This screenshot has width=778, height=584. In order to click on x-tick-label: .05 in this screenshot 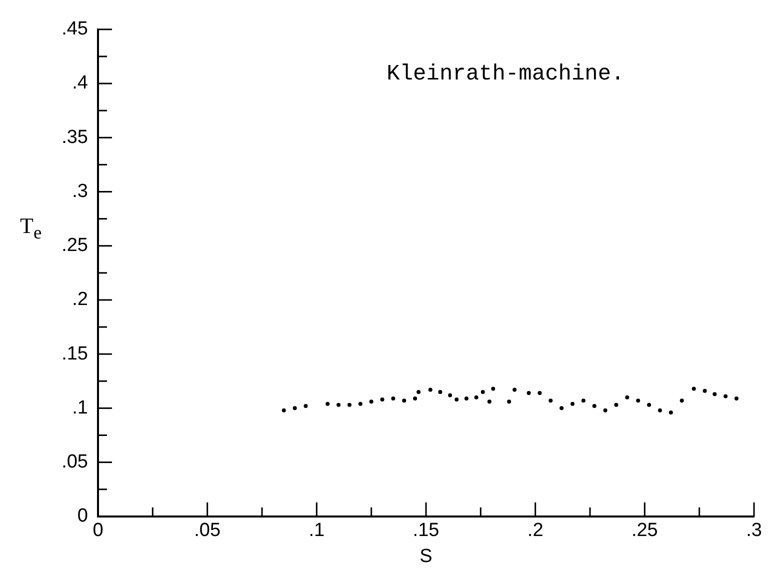, I will do `click(207, 531)`.